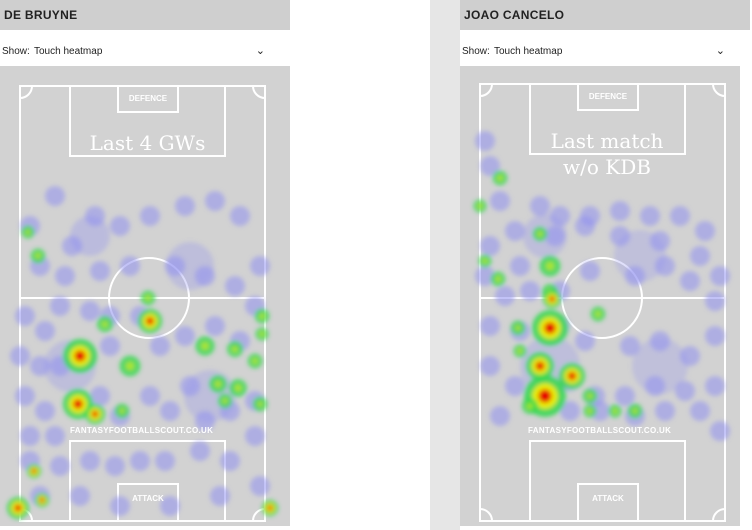 The image size is (752, 530). What do you see at coordinates (145, 15) in the screenshot?
I see `player-name-header: DE BRUYNE` at bounding box center [145, 15].